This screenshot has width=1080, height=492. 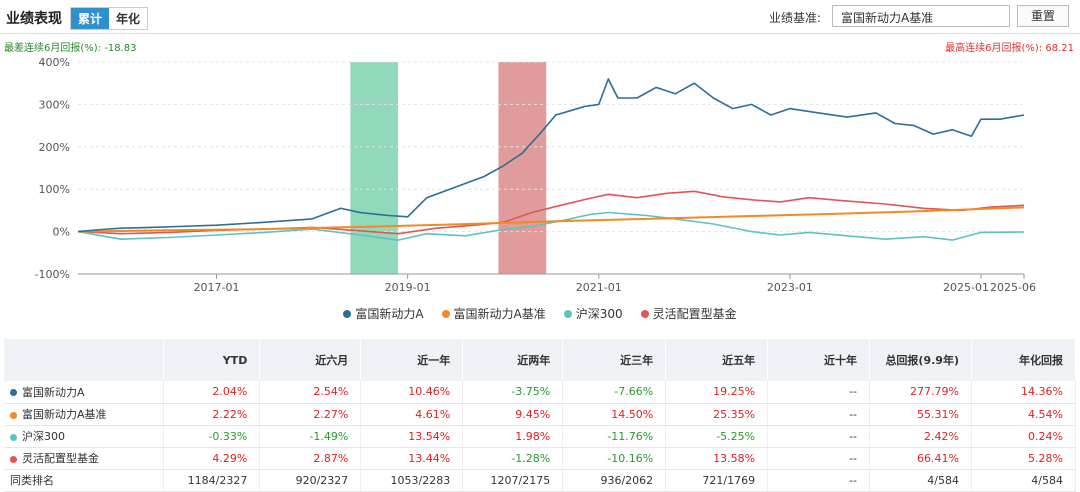 I want to click on table-cell: 13.58%, so click(x=717, y=458).